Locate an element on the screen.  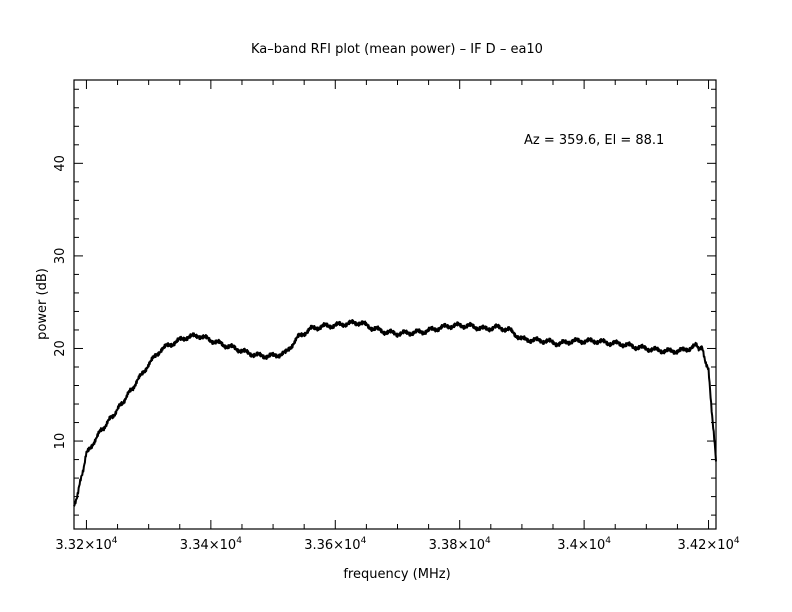
x-tick-label: 3.36×104 is located at coordinates (335, 544).